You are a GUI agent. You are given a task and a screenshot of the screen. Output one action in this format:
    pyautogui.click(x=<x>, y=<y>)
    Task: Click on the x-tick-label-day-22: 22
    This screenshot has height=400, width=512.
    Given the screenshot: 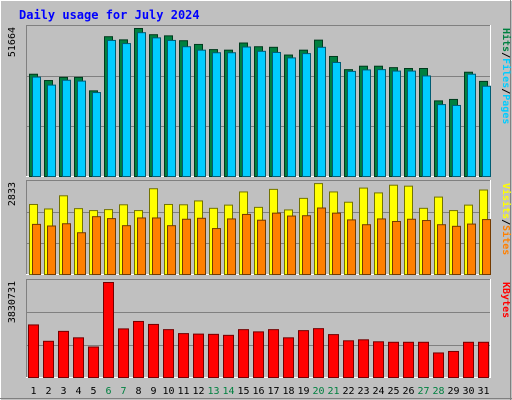 What is the action you would take?
    pyautogui.click(x=348, y=391)
    